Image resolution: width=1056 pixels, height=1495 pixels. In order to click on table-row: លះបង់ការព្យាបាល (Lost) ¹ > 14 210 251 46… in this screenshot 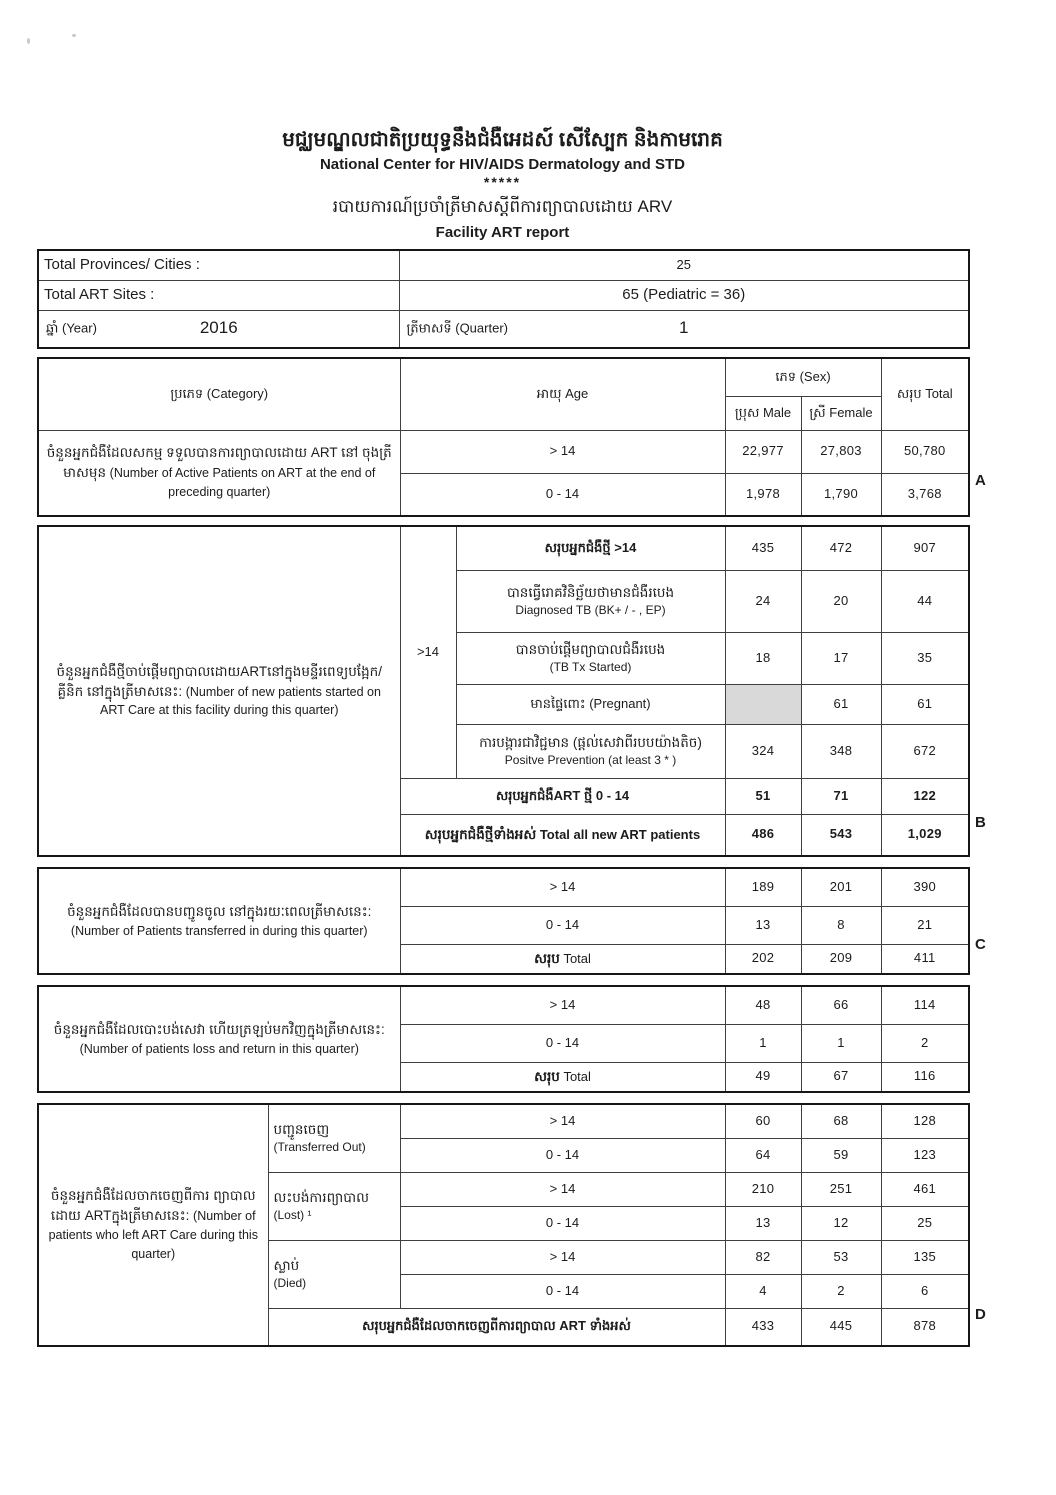, I will do `click(504, 1206)`.